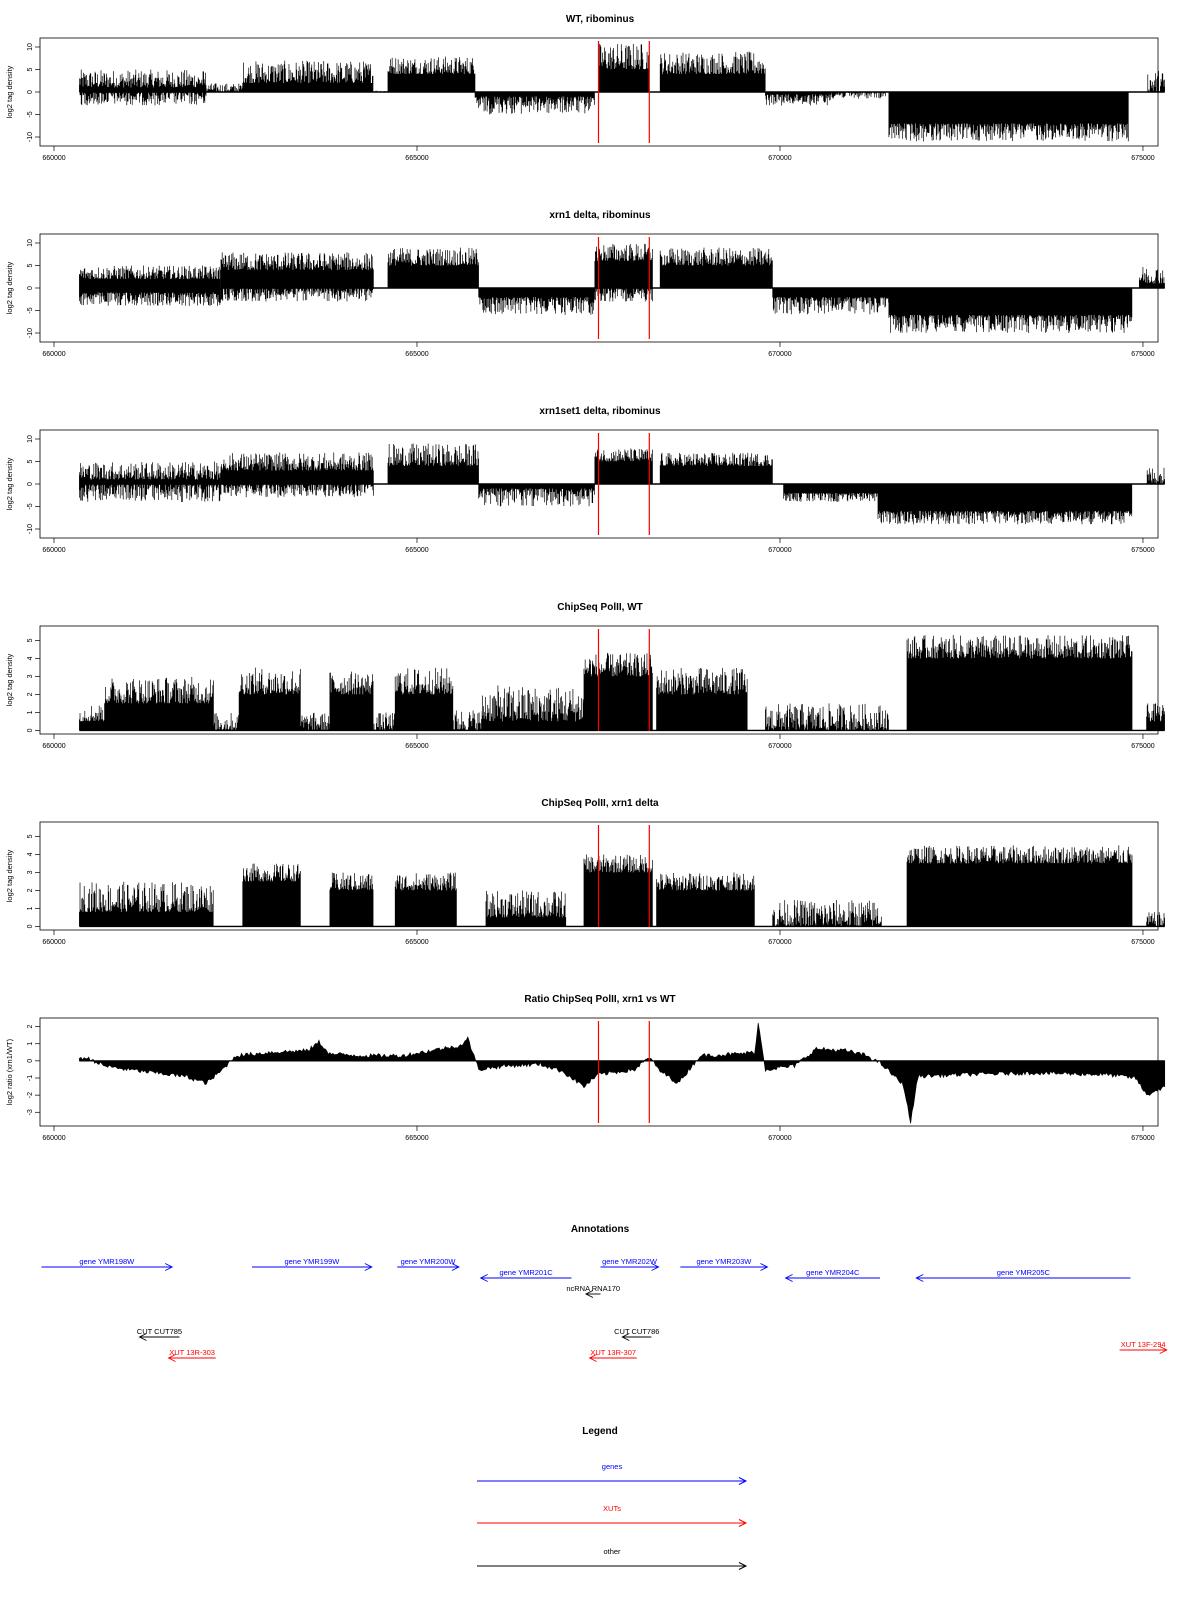  I want to click on signal-bars, so click(622, 288).